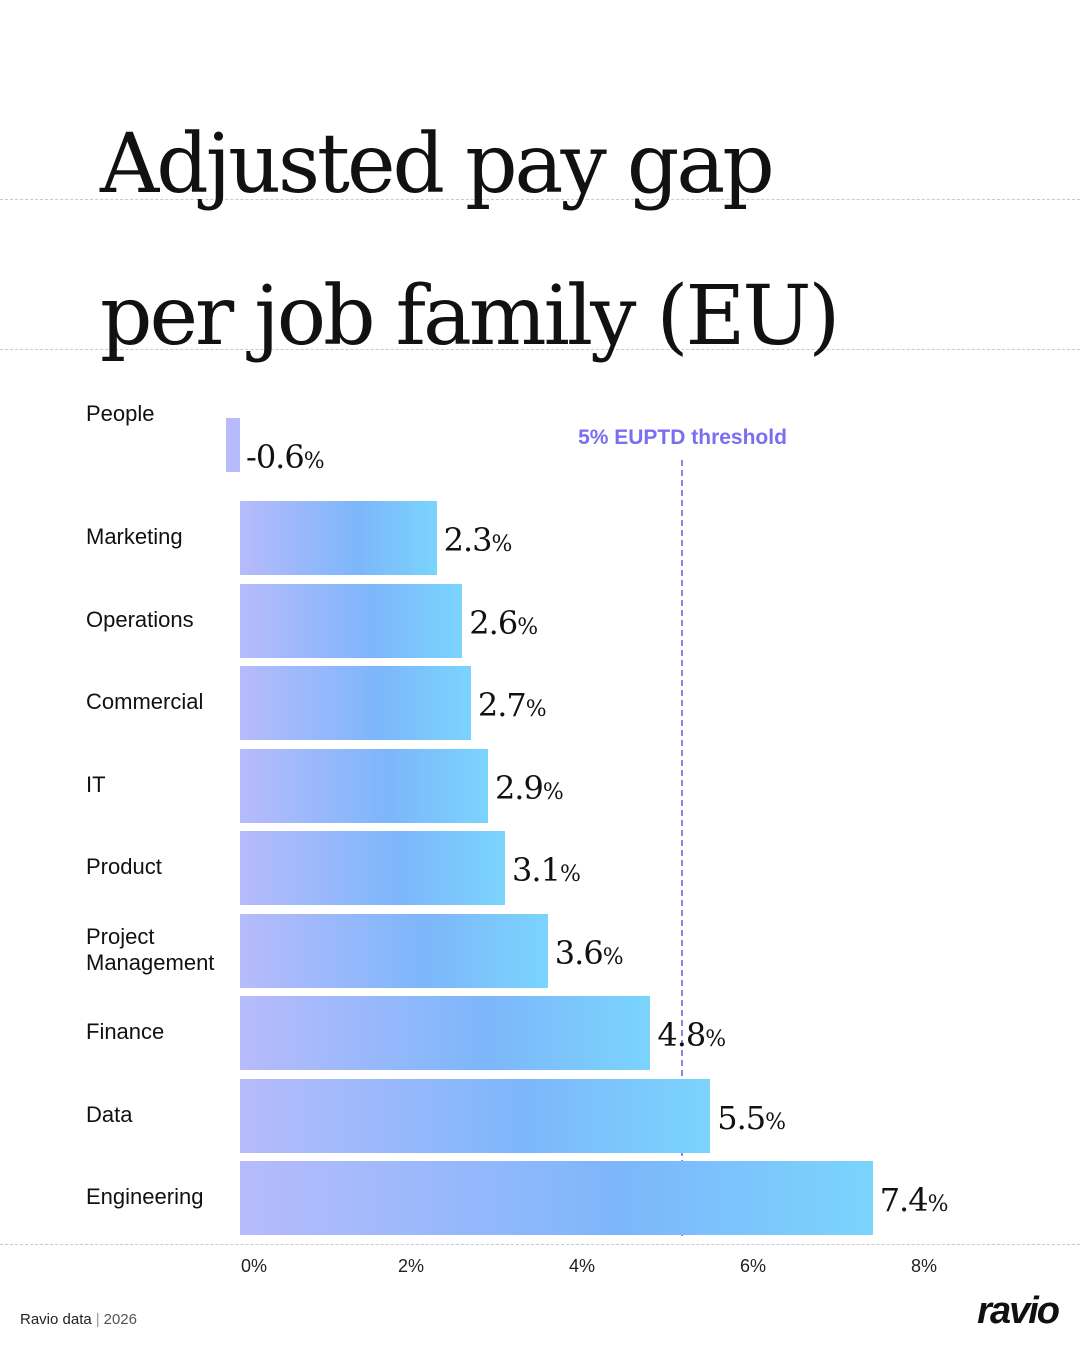 Image resolution: width=1080 pixels, height=1350 pixels. I want to click on category-label: Operations, so click(140, 619).